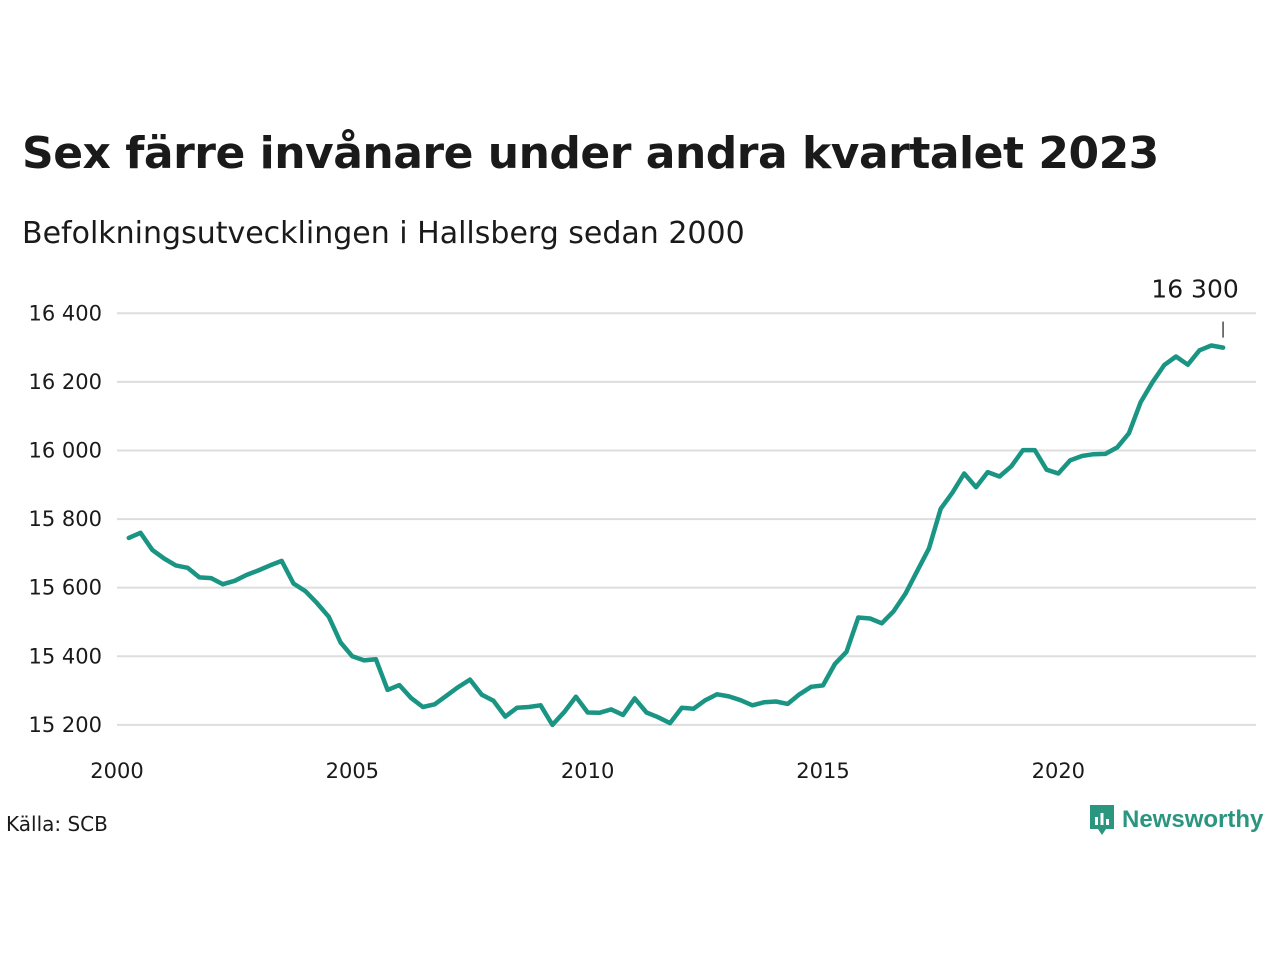 This screenshot has height=960, width=1280. I want to click on x-tick-label: 2020, so click(1058, 771).